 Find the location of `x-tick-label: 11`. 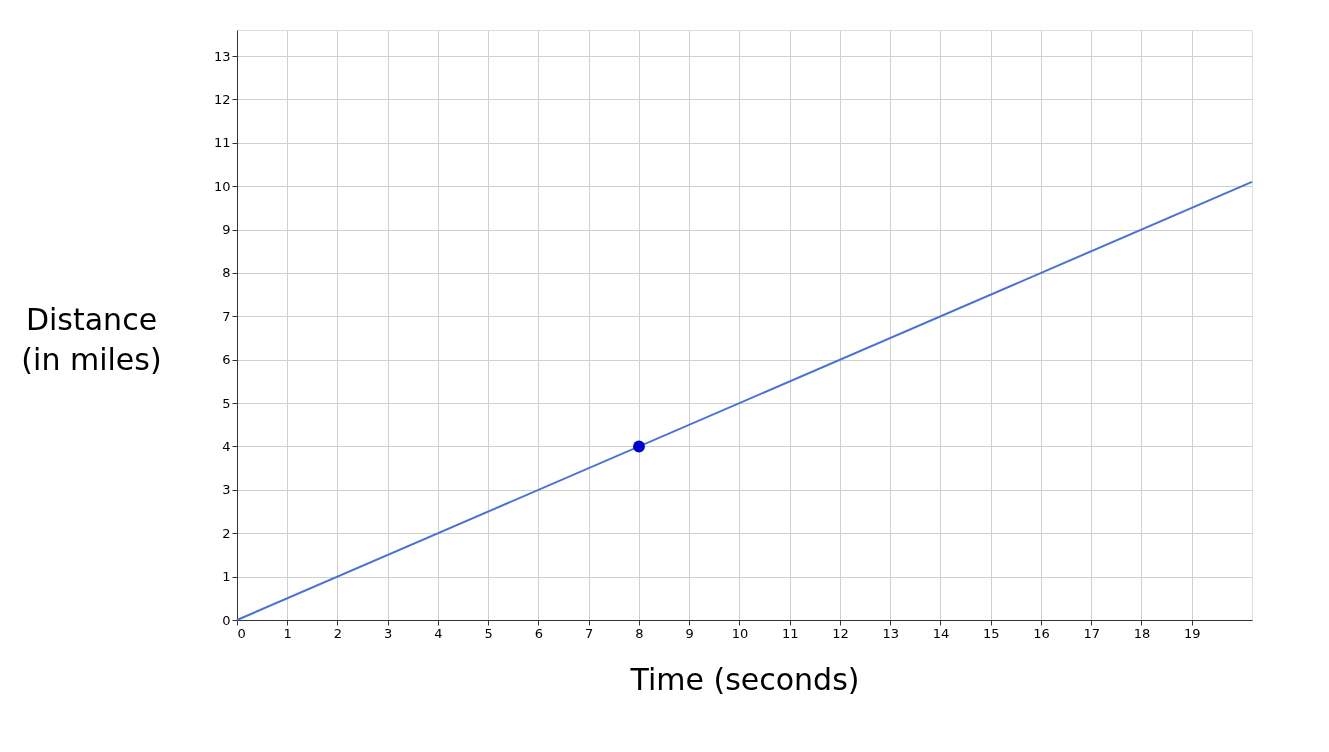

x-tick-label: 11 is located at coordinates (790, 633).